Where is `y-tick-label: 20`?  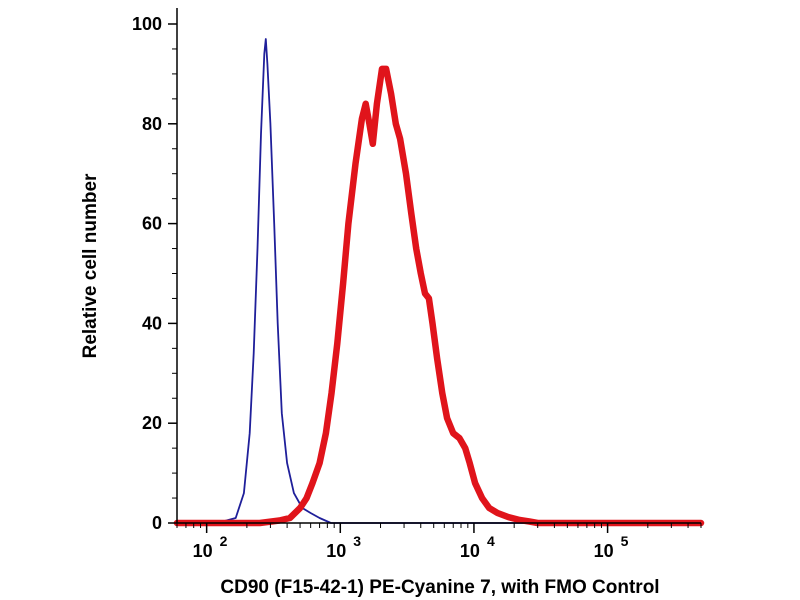 y-tick-label: 20 is located at coordinates (152, 423).